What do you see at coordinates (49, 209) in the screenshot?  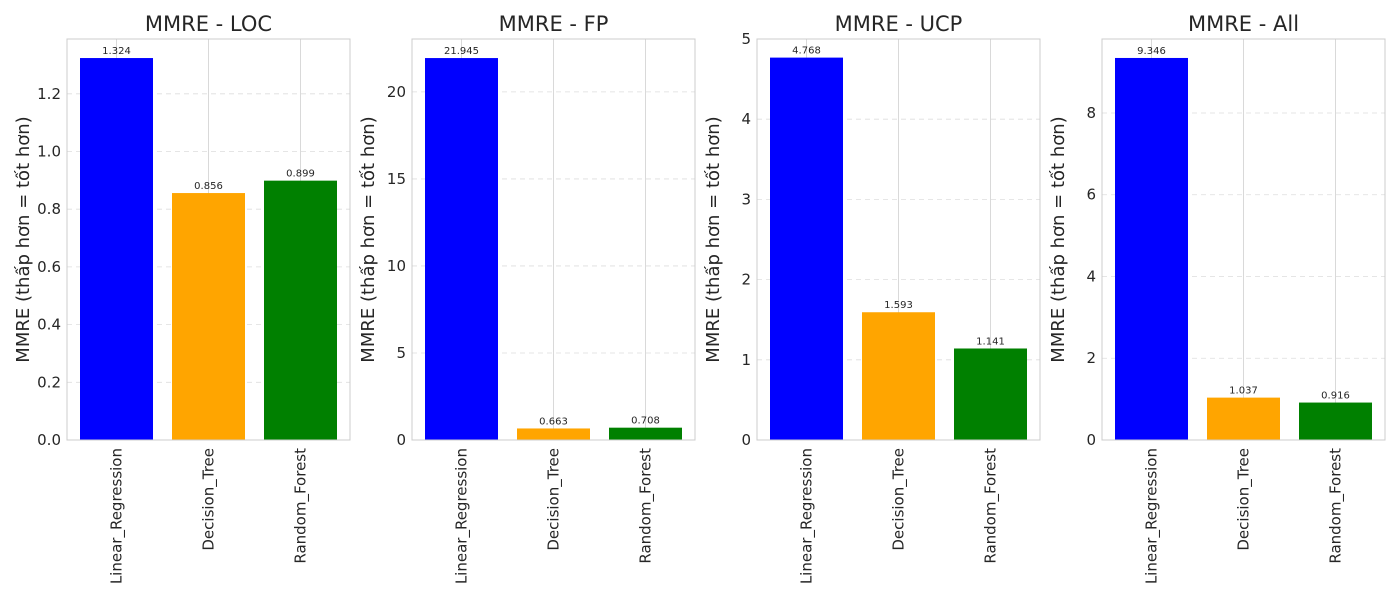 I see `y-tick-label: 0.8` at bounding box center [49, 209].